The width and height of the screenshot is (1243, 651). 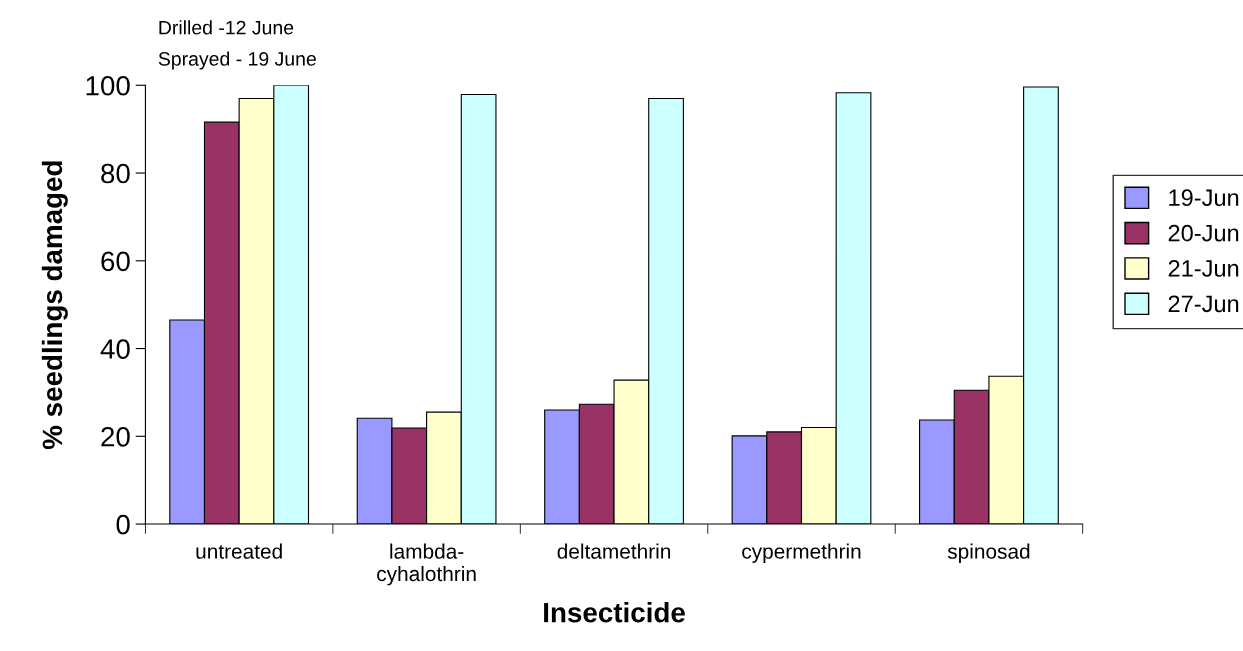 What do you see at coordinates (801, 553) in the screenshot?
I see `x-tick-label: cypermethrin` at bounding box center [801, 553].